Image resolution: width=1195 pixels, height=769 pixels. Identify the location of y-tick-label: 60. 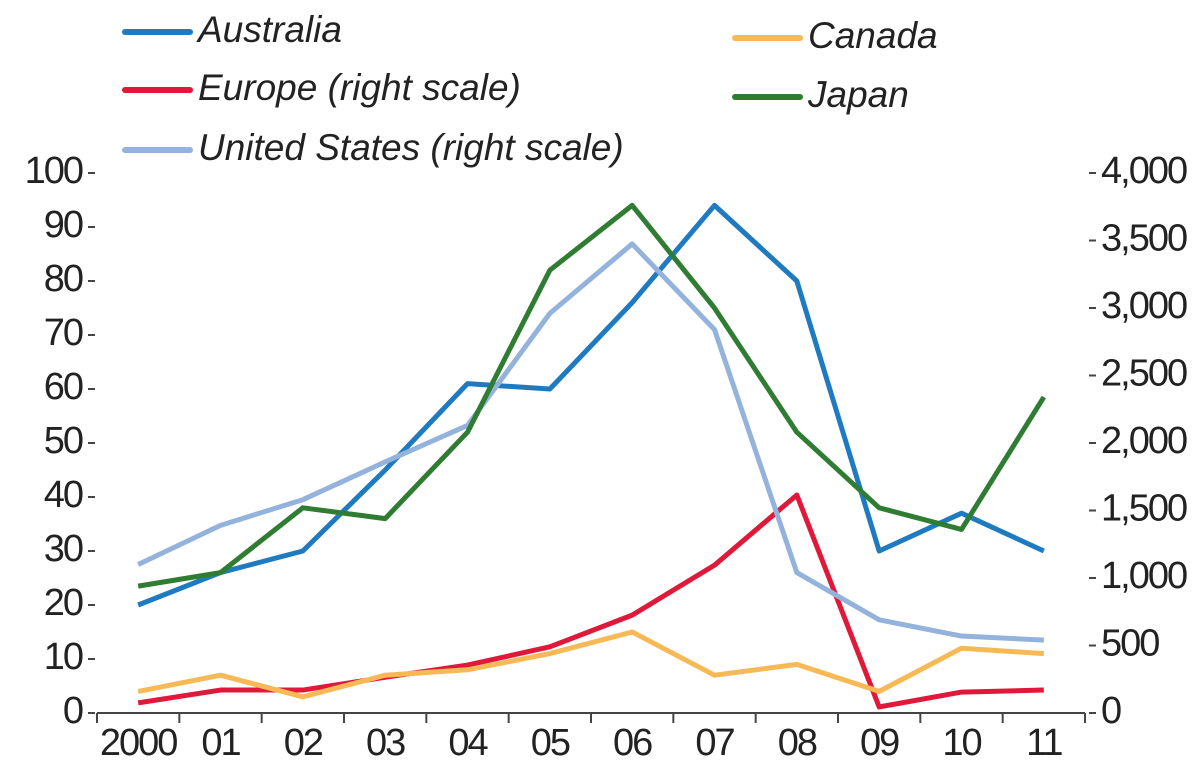
(63, 387).